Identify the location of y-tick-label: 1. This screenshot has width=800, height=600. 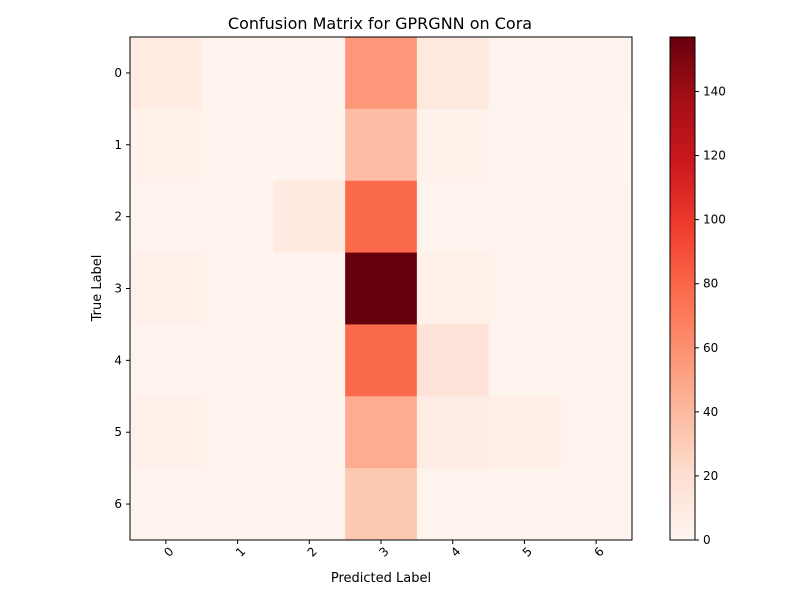
(118, 145).